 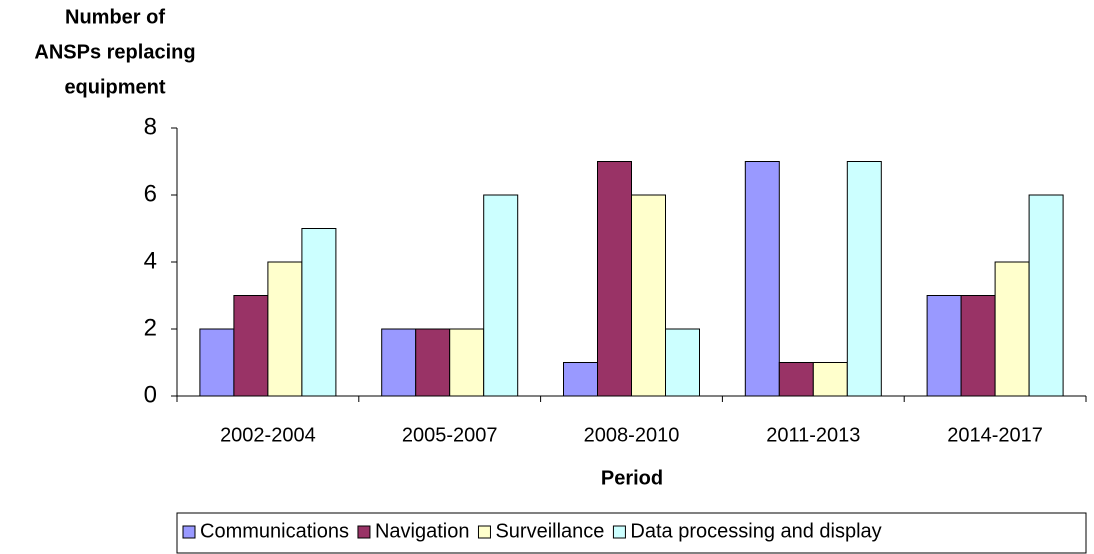 What do you see at coordinates (450, 435) in the screenshot?
I see `x-tick-label: 2005-2007` at bounding box center [450, 435].